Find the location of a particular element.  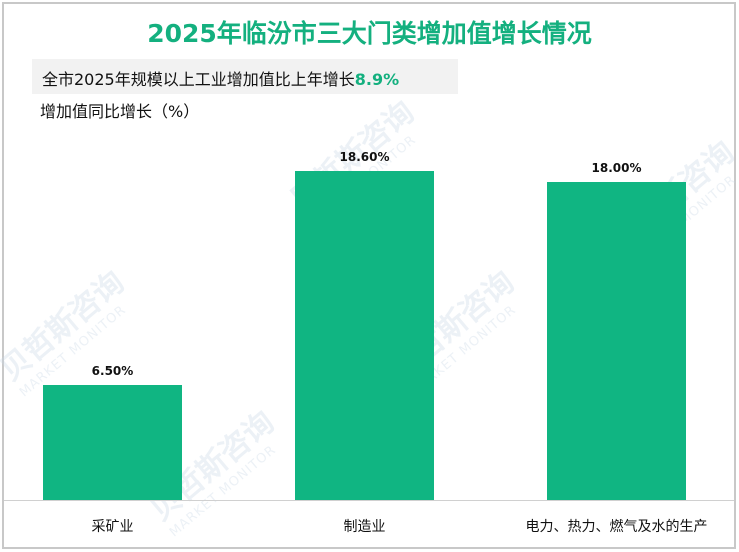

highlight-text: 全市2025年规模以上工业增加值比上年增长8.9% is located at coordinates (220, 78).